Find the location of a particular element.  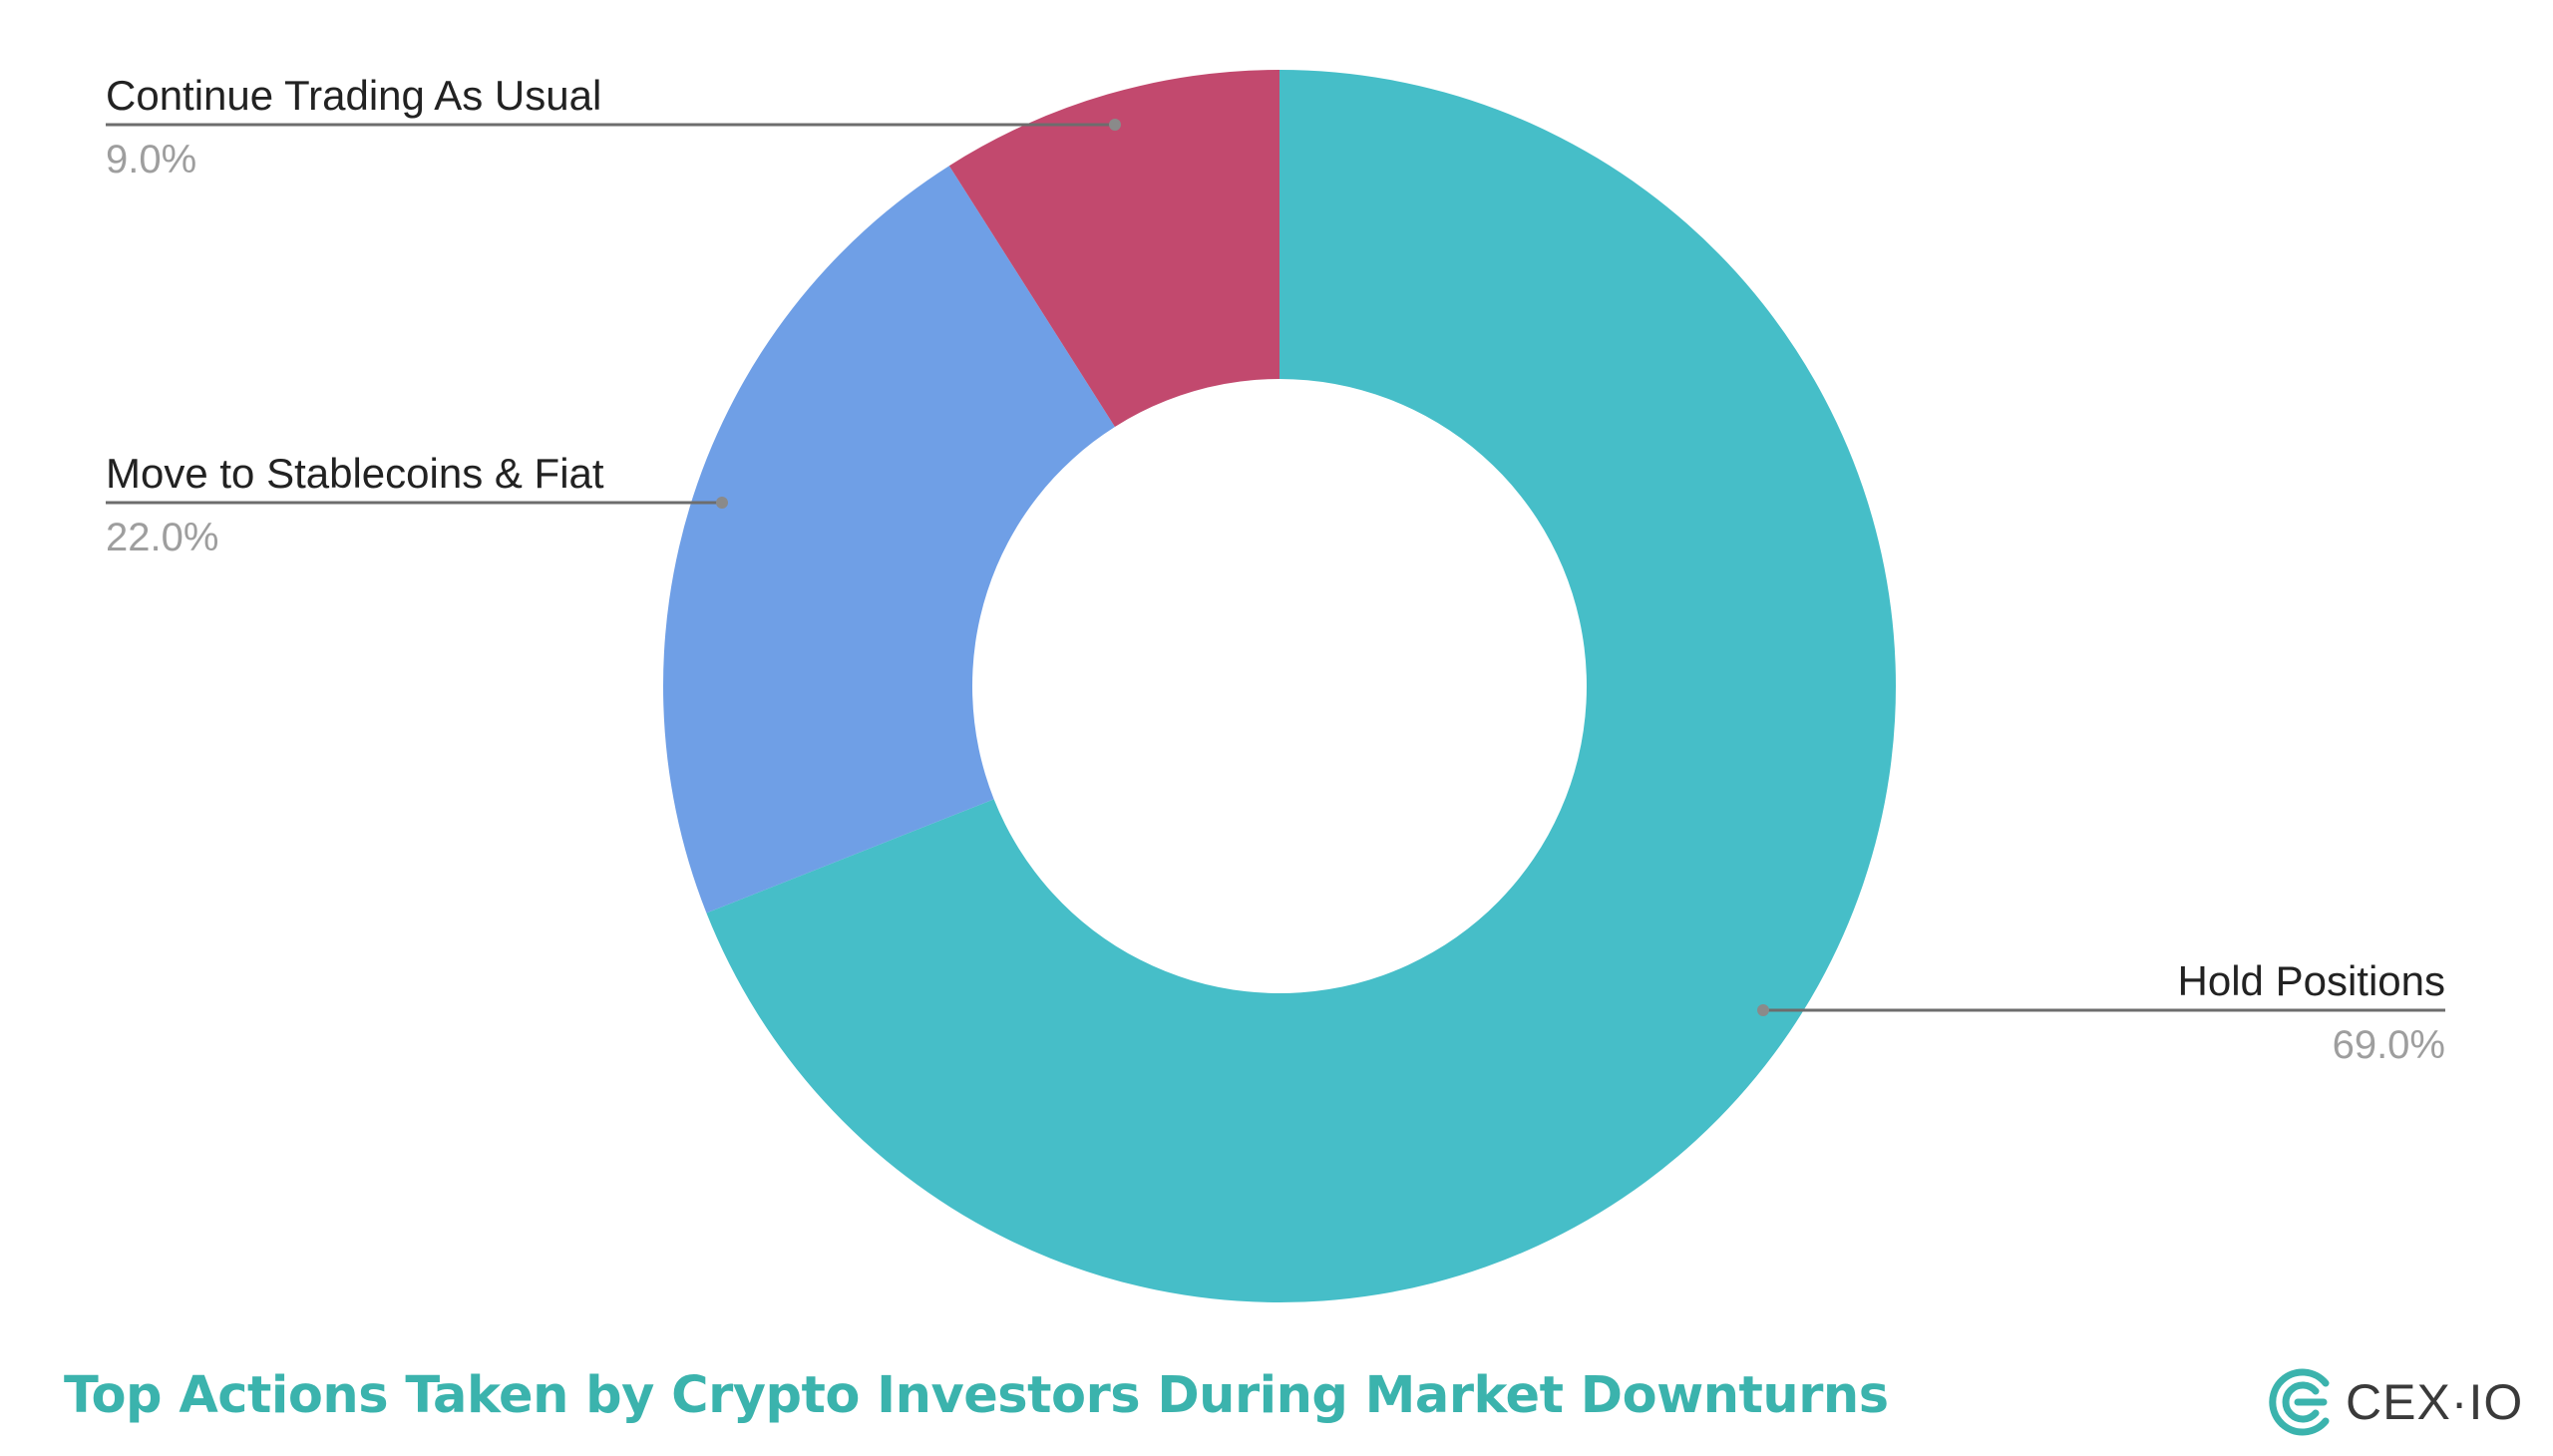

slice-value-label: 69.0% is located at coordinates (2389, 1045).